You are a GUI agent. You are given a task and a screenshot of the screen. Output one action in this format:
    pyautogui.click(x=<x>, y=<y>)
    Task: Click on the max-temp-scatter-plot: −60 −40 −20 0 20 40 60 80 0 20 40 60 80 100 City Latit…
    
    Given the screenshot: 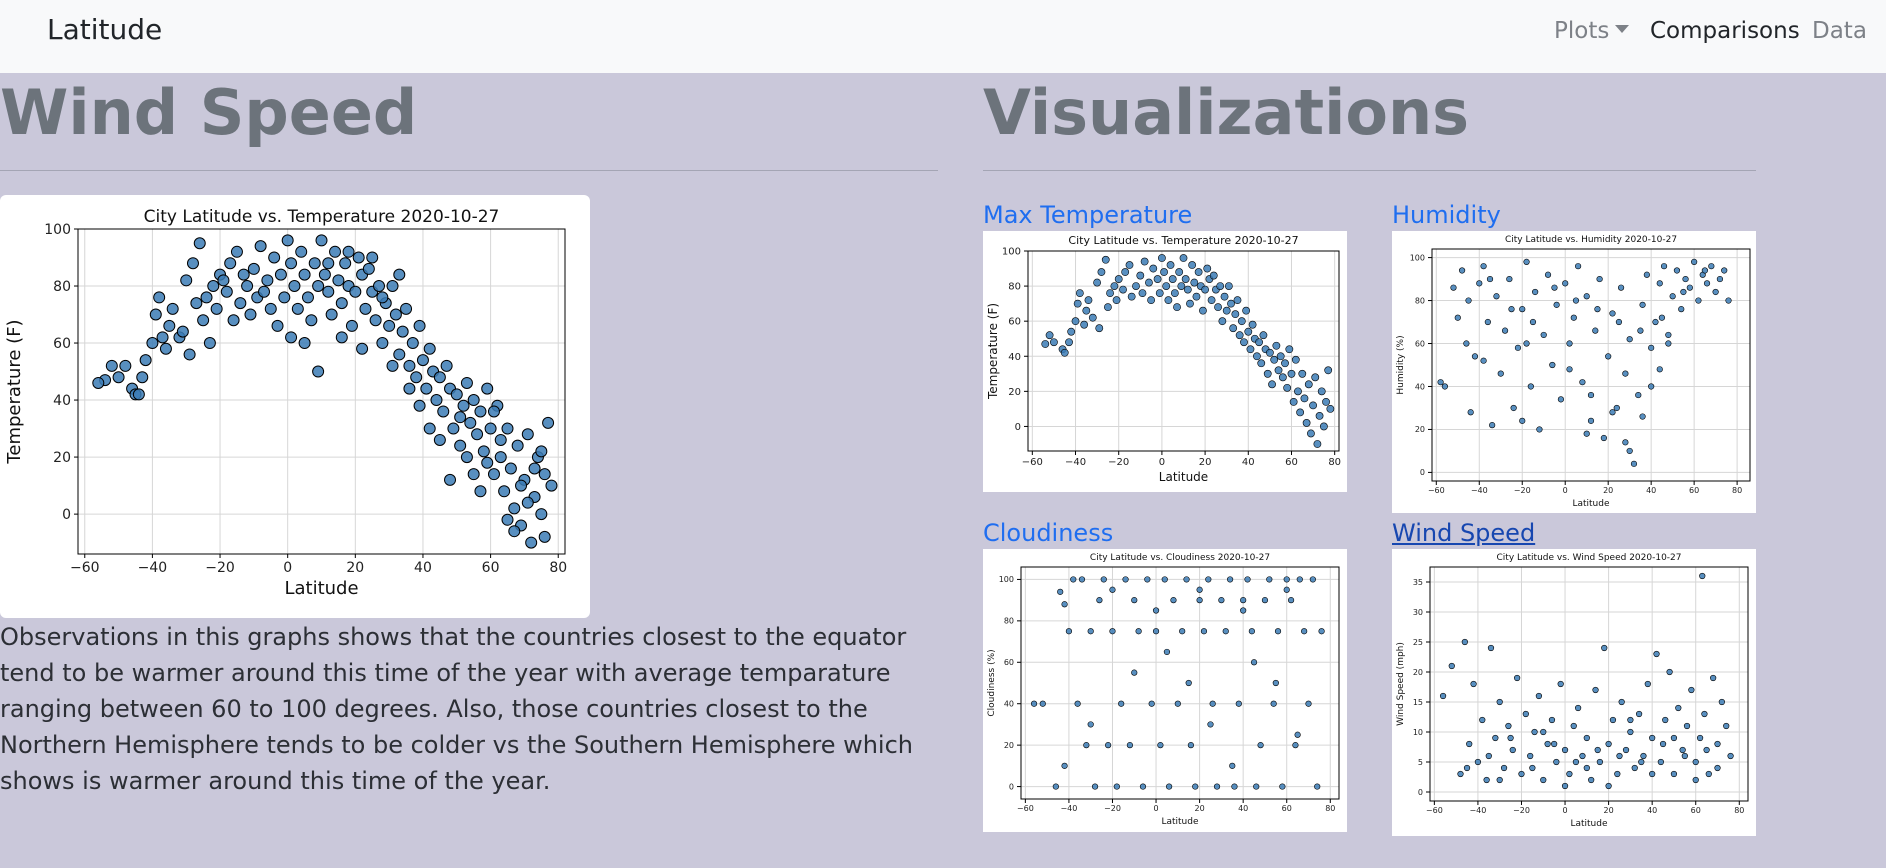 What is the action you would take?
    pyautogui.click(x=1163, y=359)
    